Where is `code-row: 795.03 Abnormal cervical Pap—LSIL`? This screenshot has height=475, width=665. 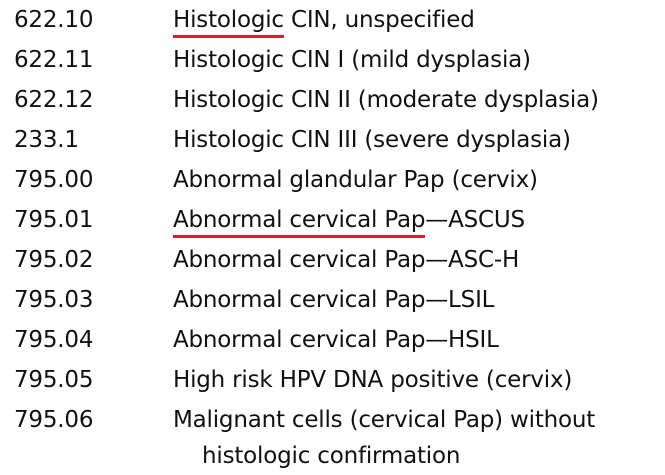
code-row: 795.03 Abnormal cervical Pap—LSIL is located at coordinates (336, 302).